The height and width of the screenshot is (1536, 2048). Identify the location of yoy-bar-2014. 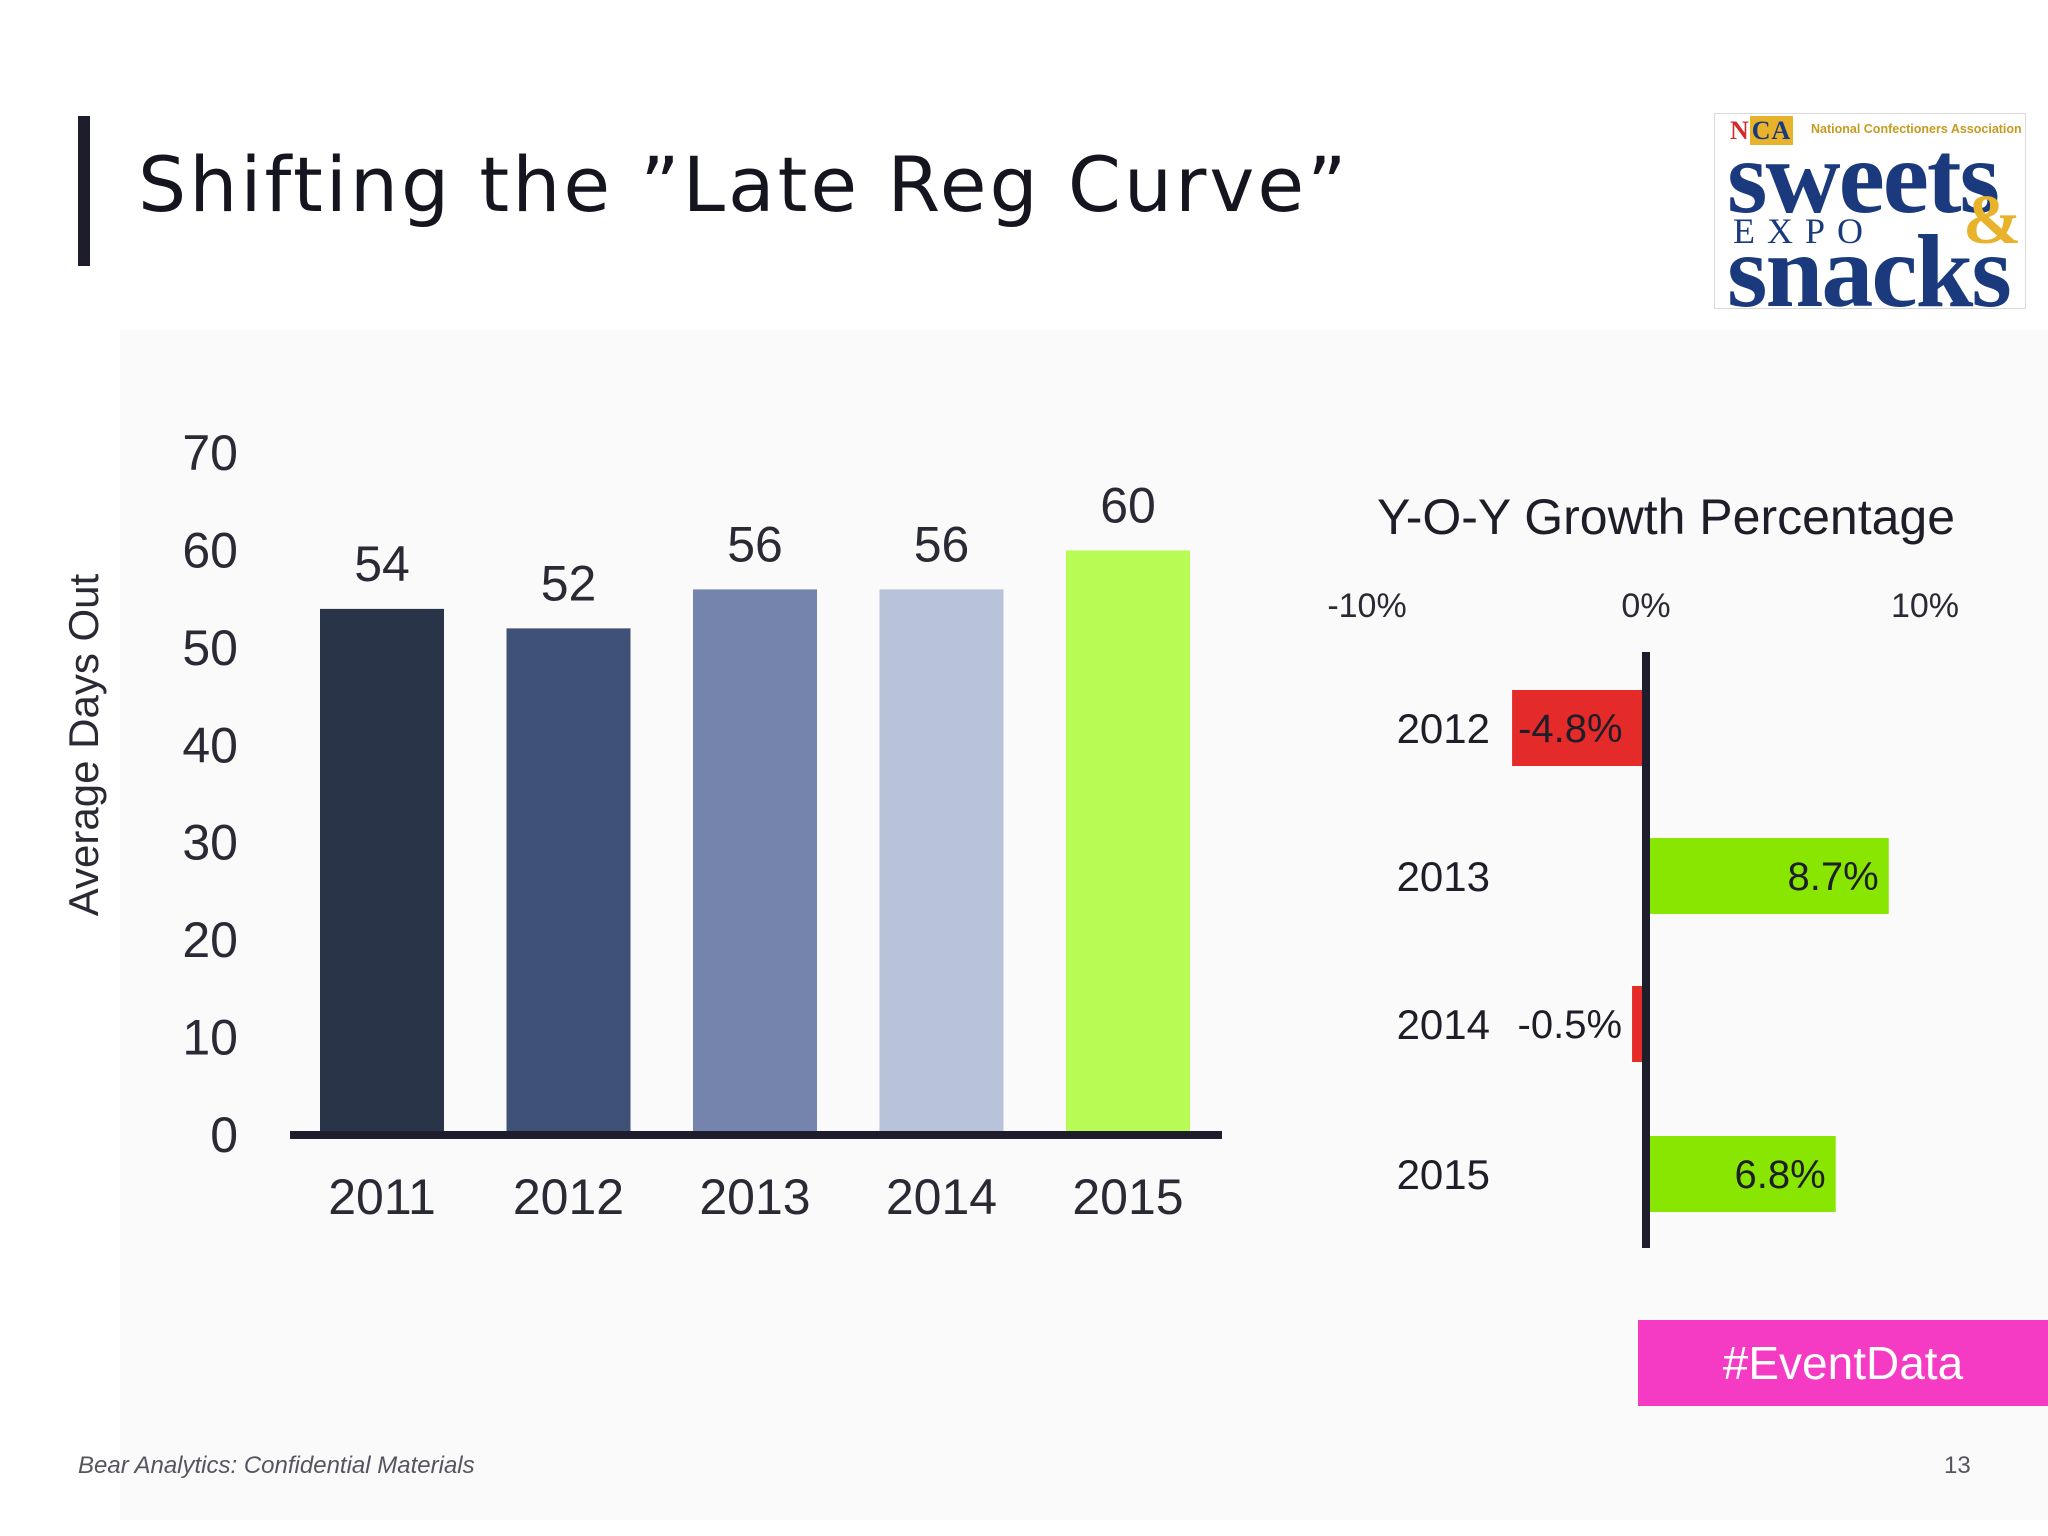
(1637, 1024).